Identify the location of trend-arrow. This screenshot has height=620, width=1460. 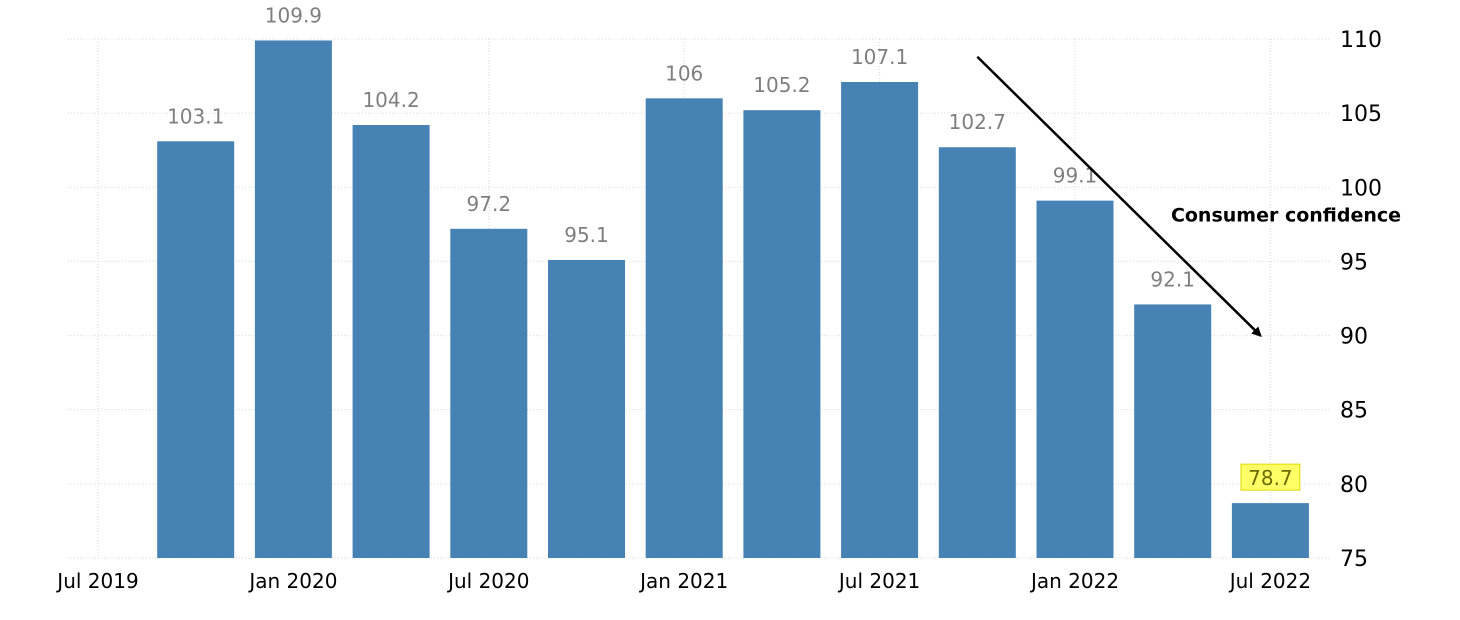
(1119, 196).